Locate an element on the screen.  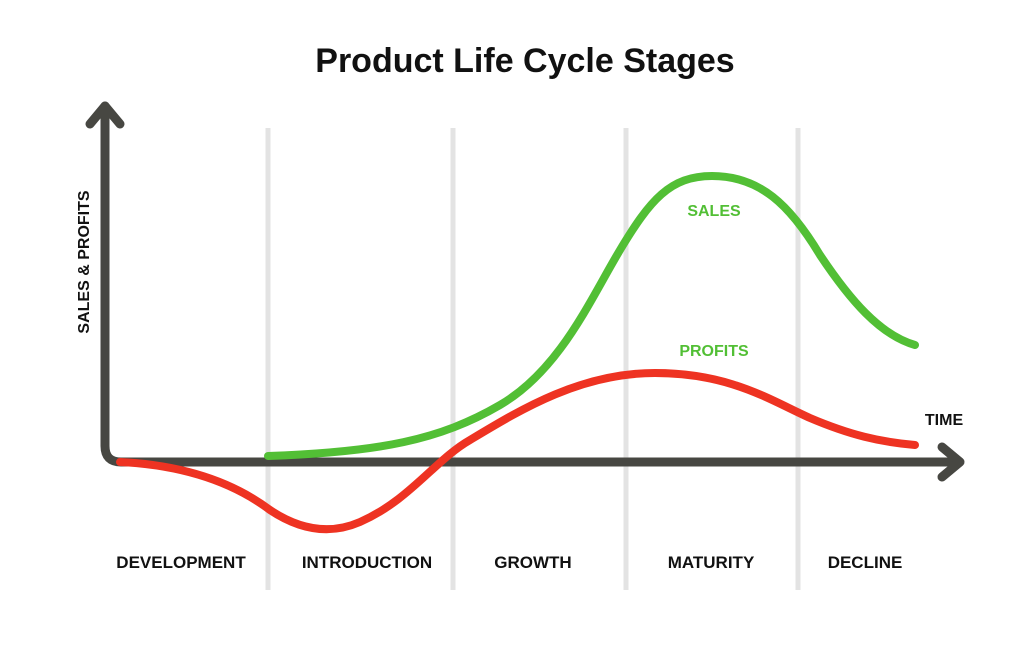
x-axis-label: TIME is located at coordinates (944, 420).